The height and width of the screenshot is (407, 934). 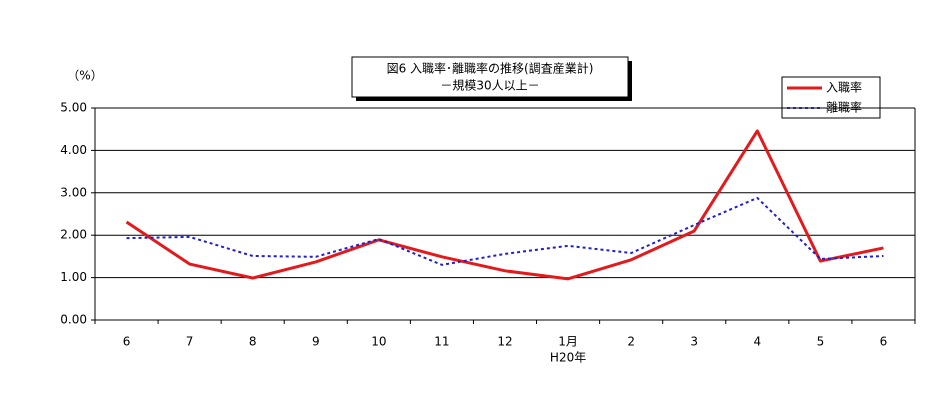 I want to click on series-line, so click(x=505, y=231).